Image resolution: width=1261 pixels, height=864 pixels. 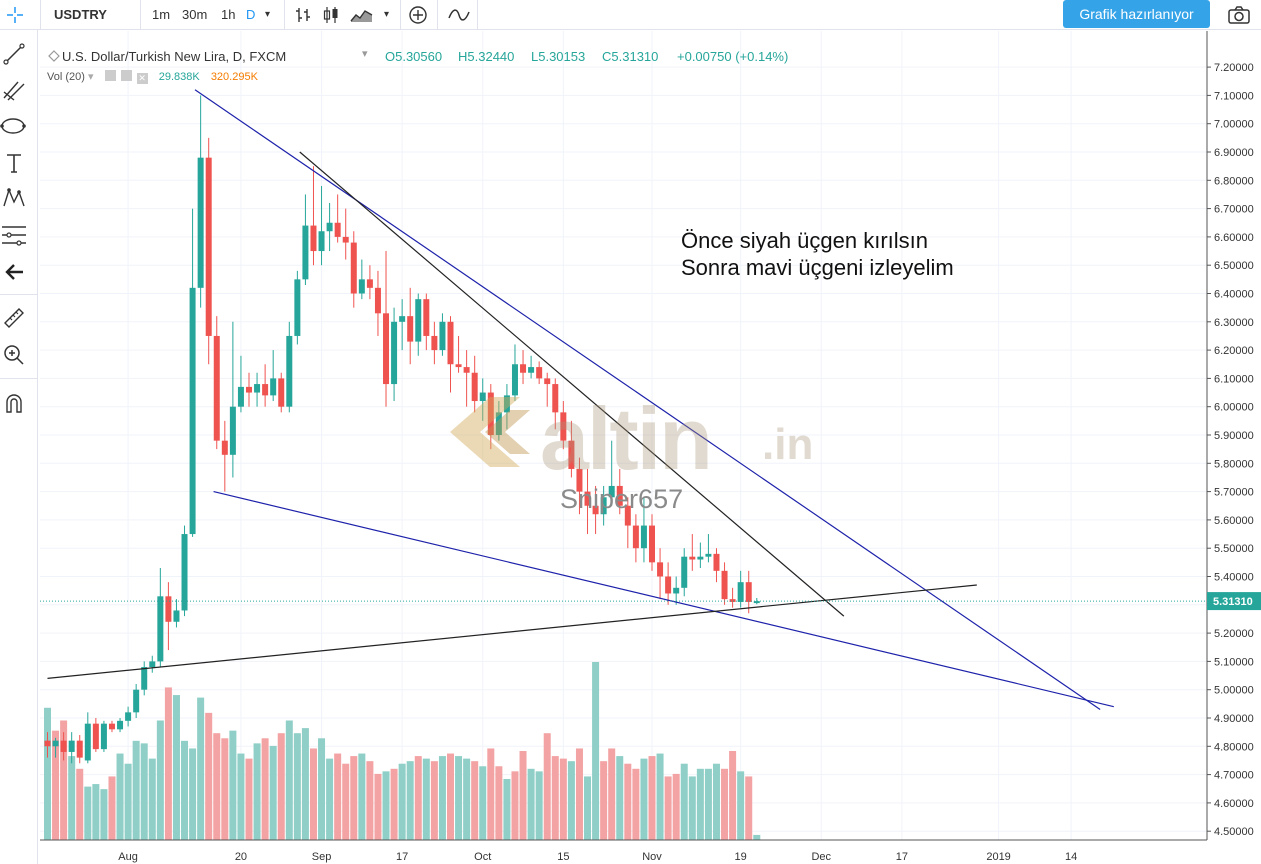 I want to click on shapes-tool-icon, so click(x=14, y=126).